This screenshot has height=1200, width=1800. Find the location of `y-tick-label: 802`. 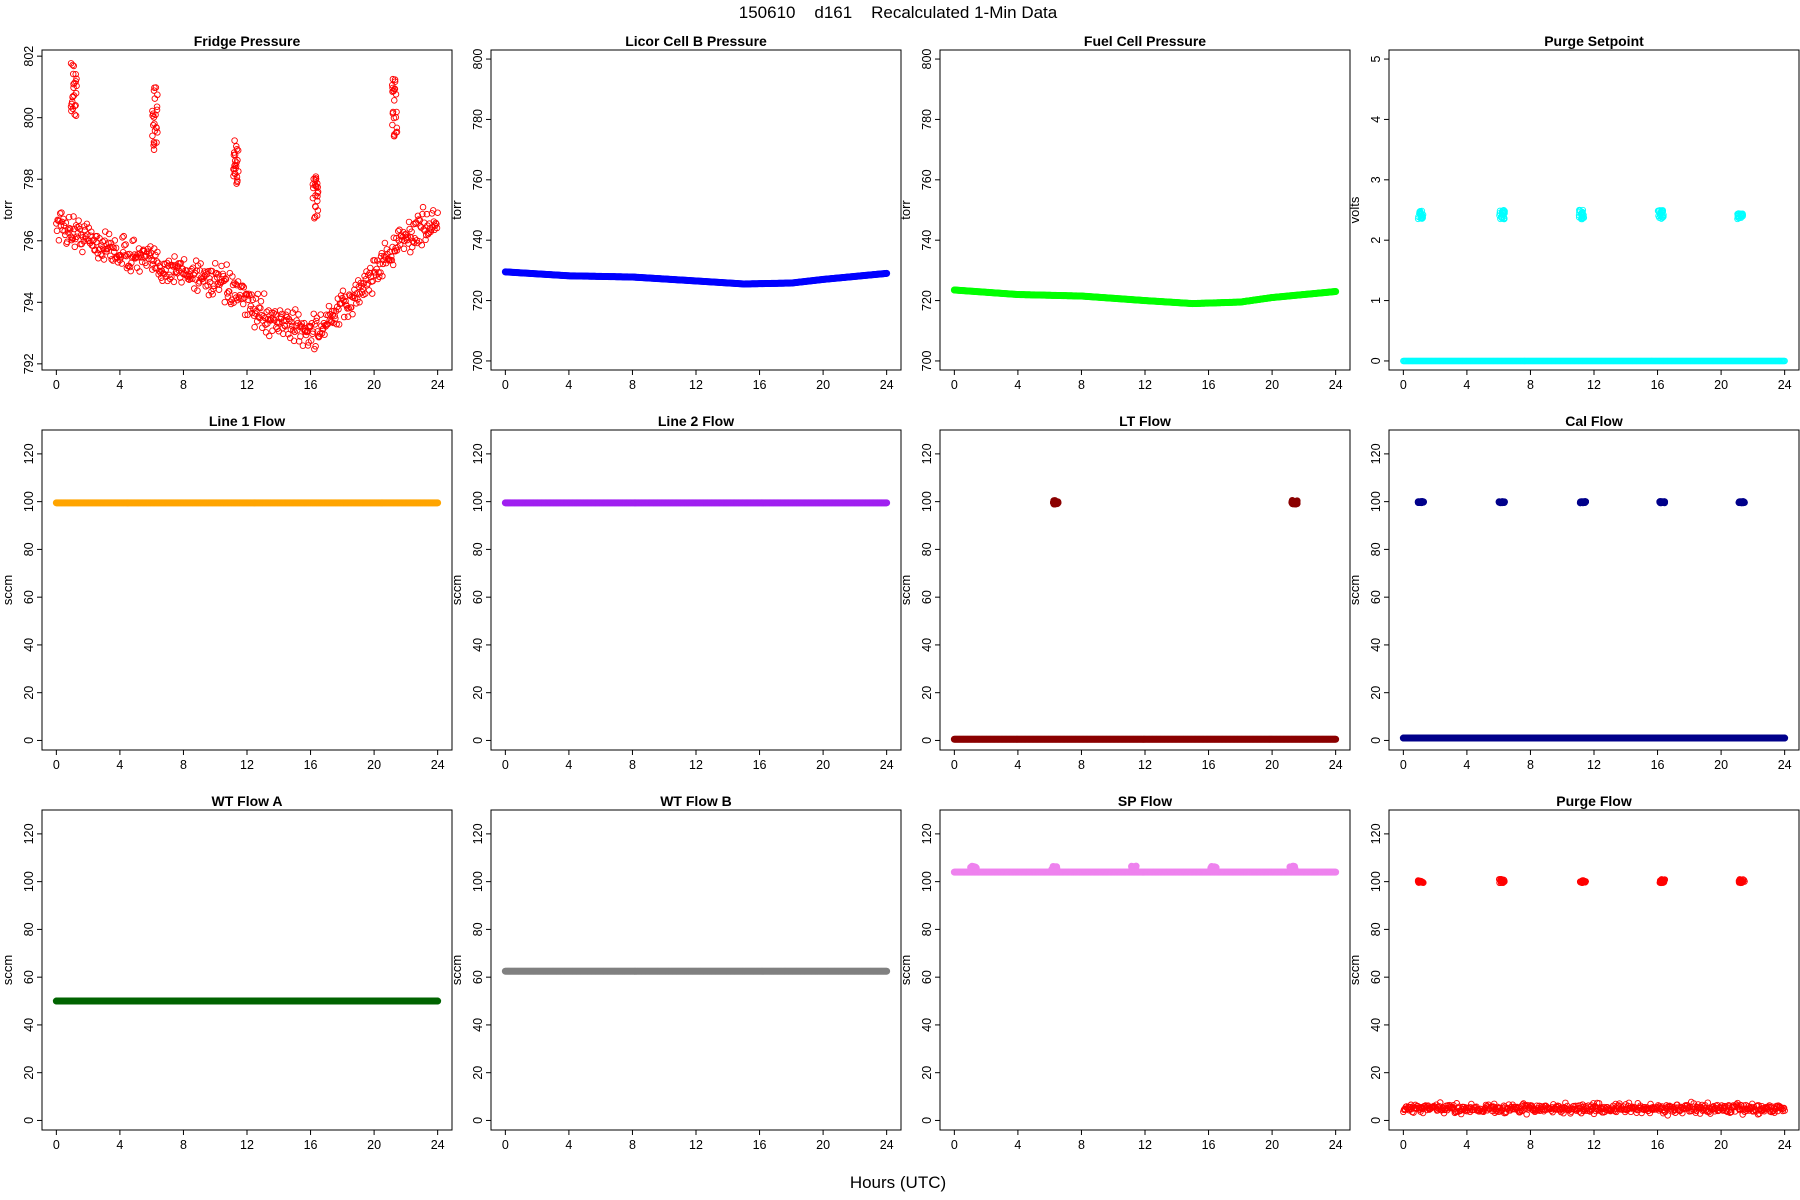

y-tick-label: 802 is located at coordinates (29, 56).